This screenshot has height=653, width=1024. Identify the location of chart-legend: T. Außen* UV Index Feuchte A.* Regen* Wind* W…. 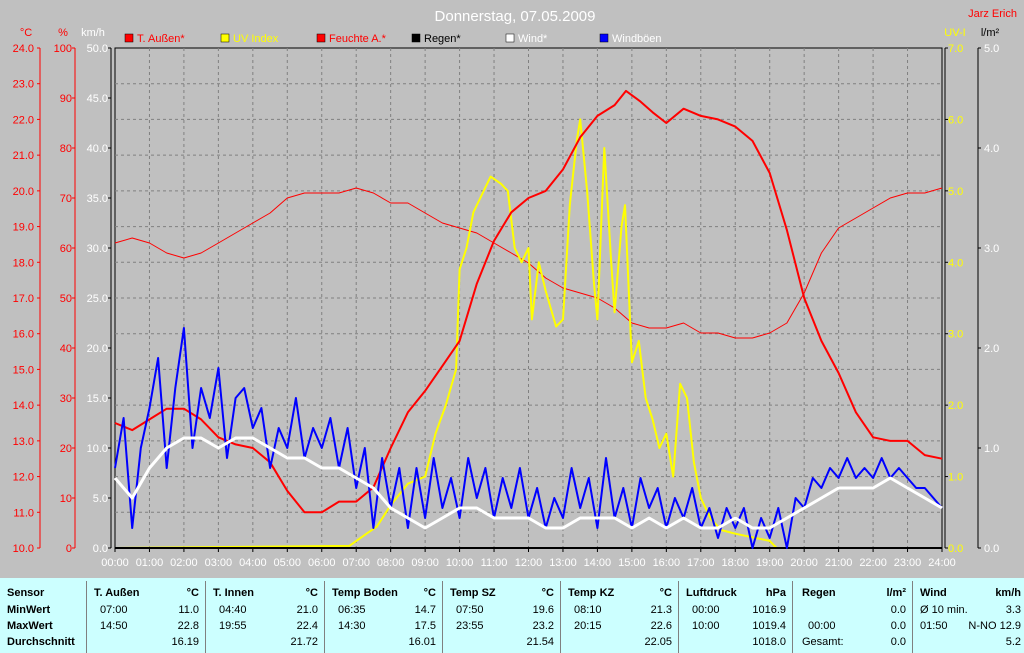
(393, 39).